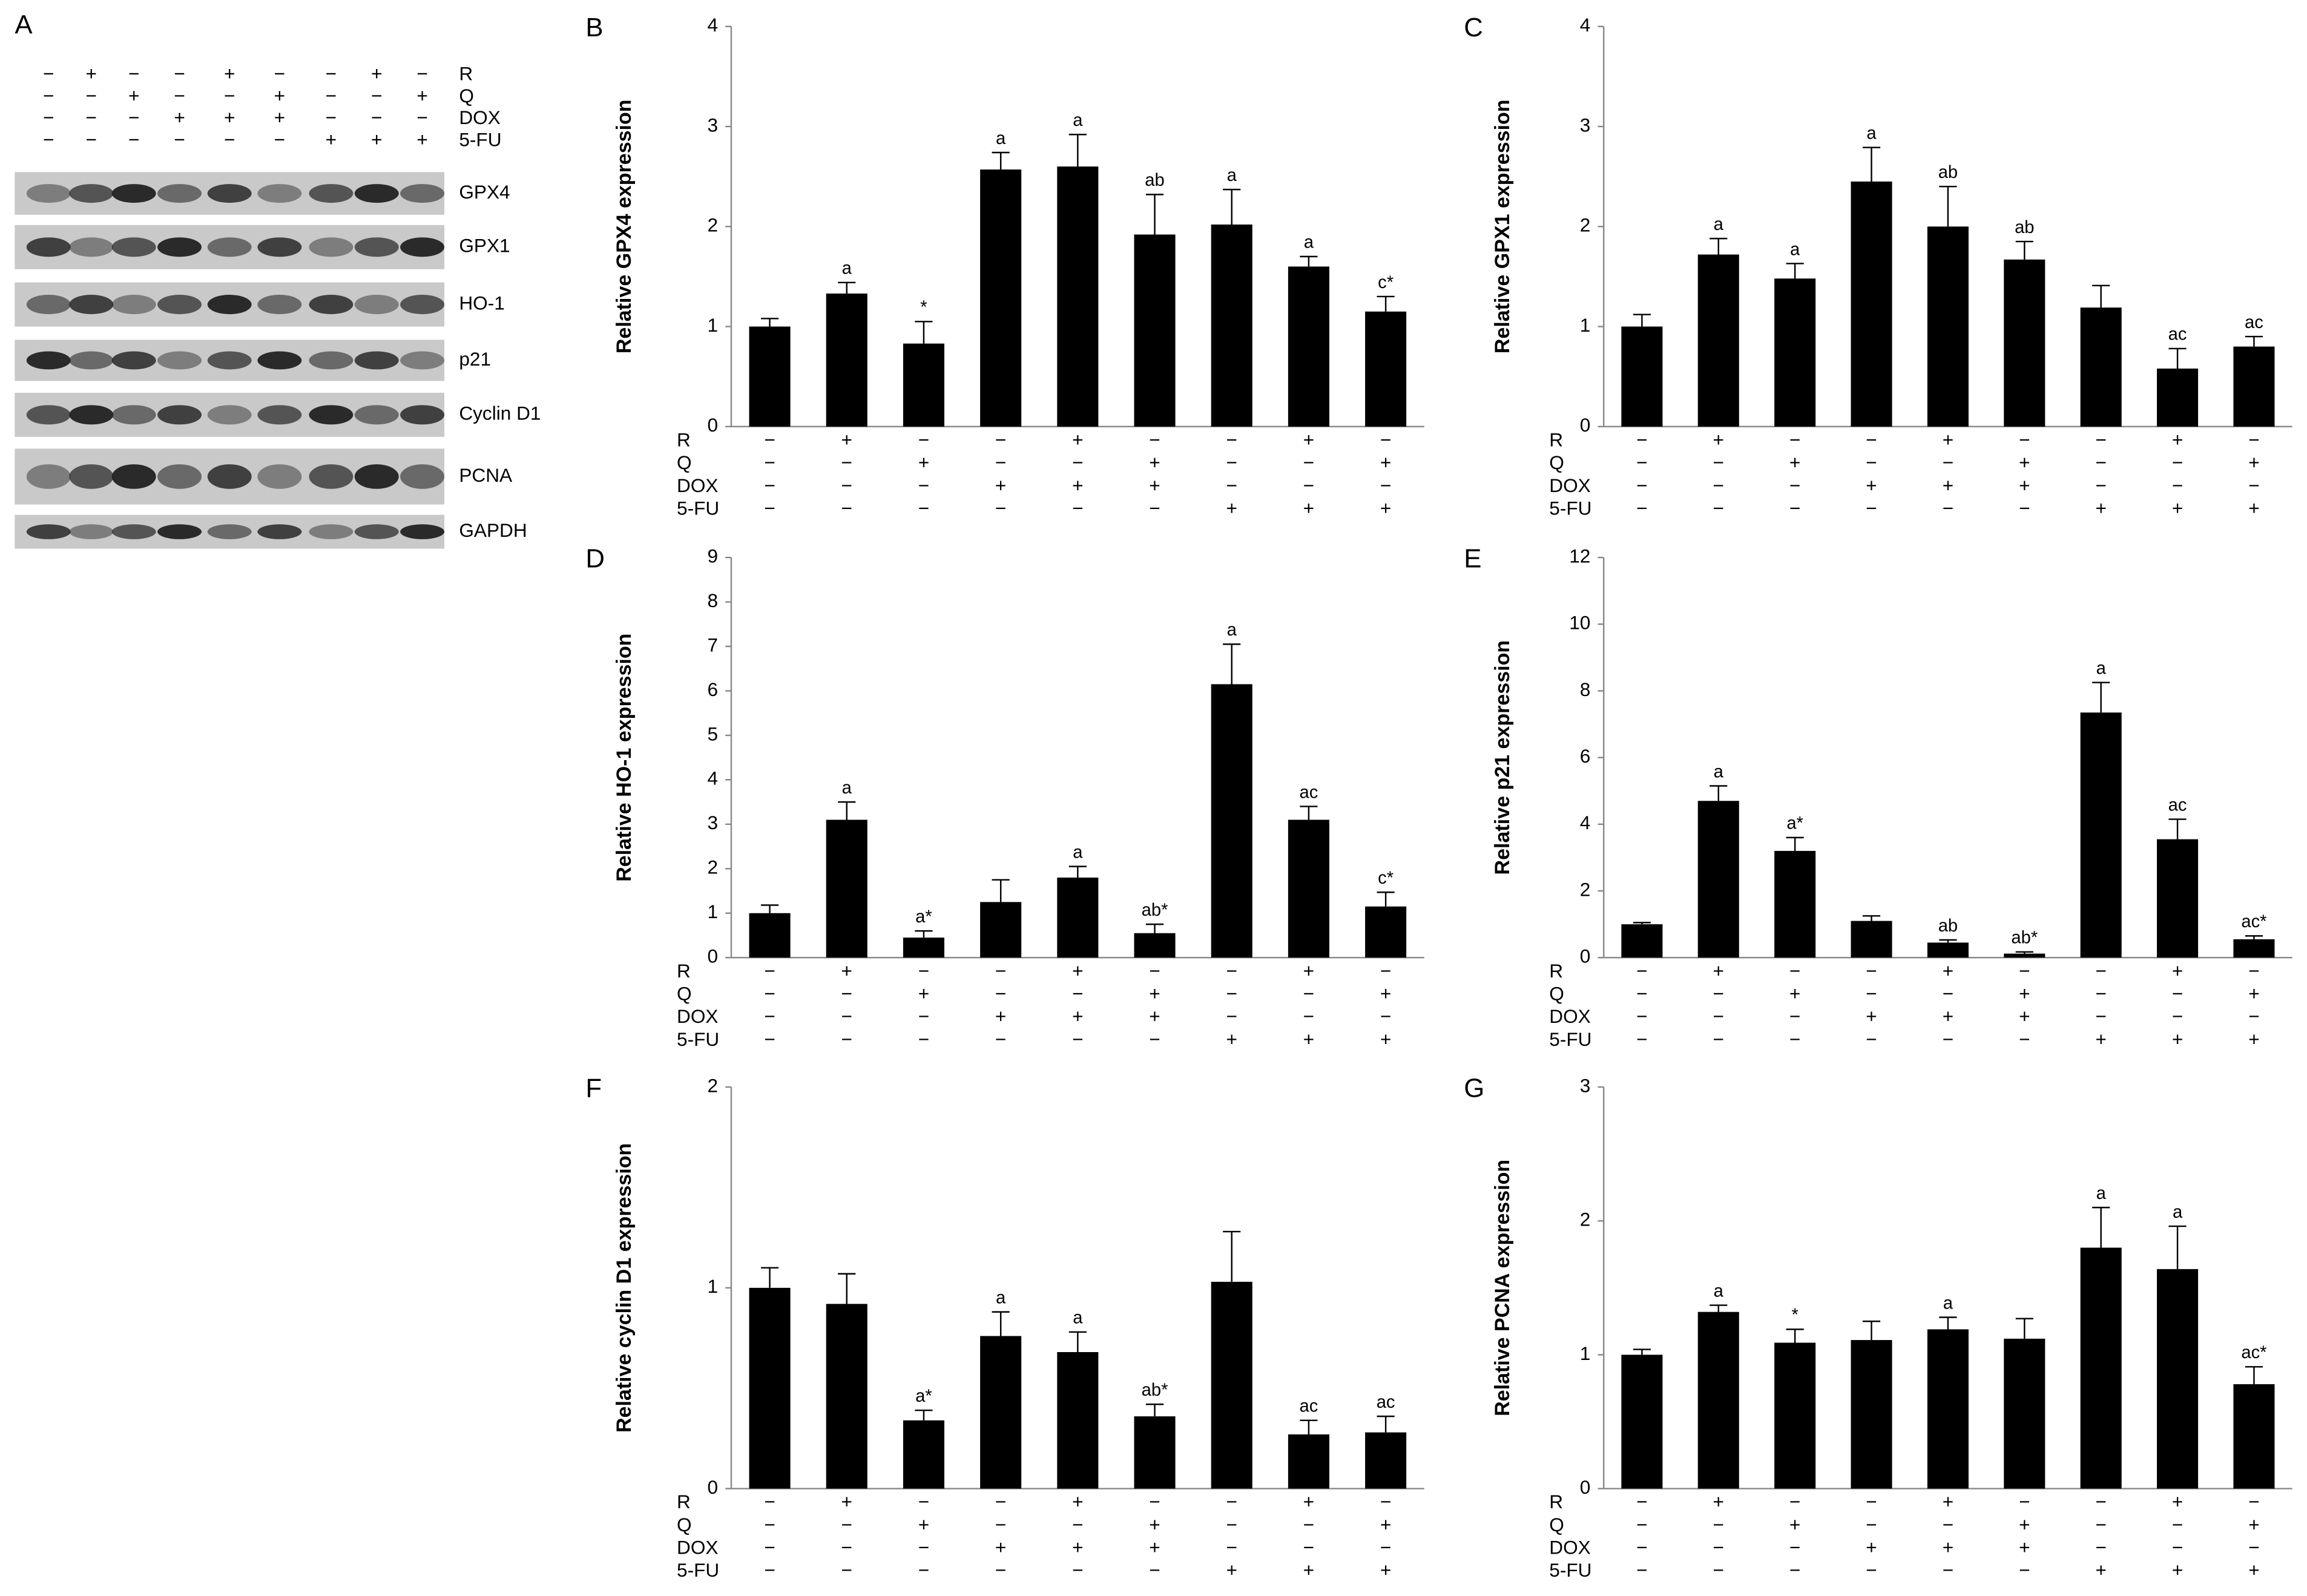  Describe the element at coordinates (713, 1487) in the screenshot. I see `y-tick-label: 0` at that location.